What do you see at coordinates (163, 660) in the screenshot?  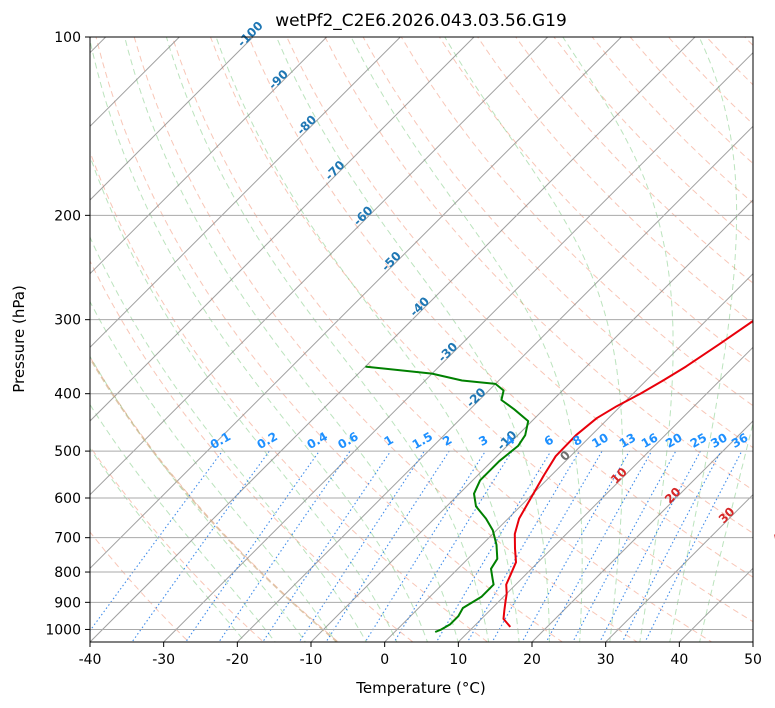 I see `x-tick-label: -30` at bounding box center [163, 660].